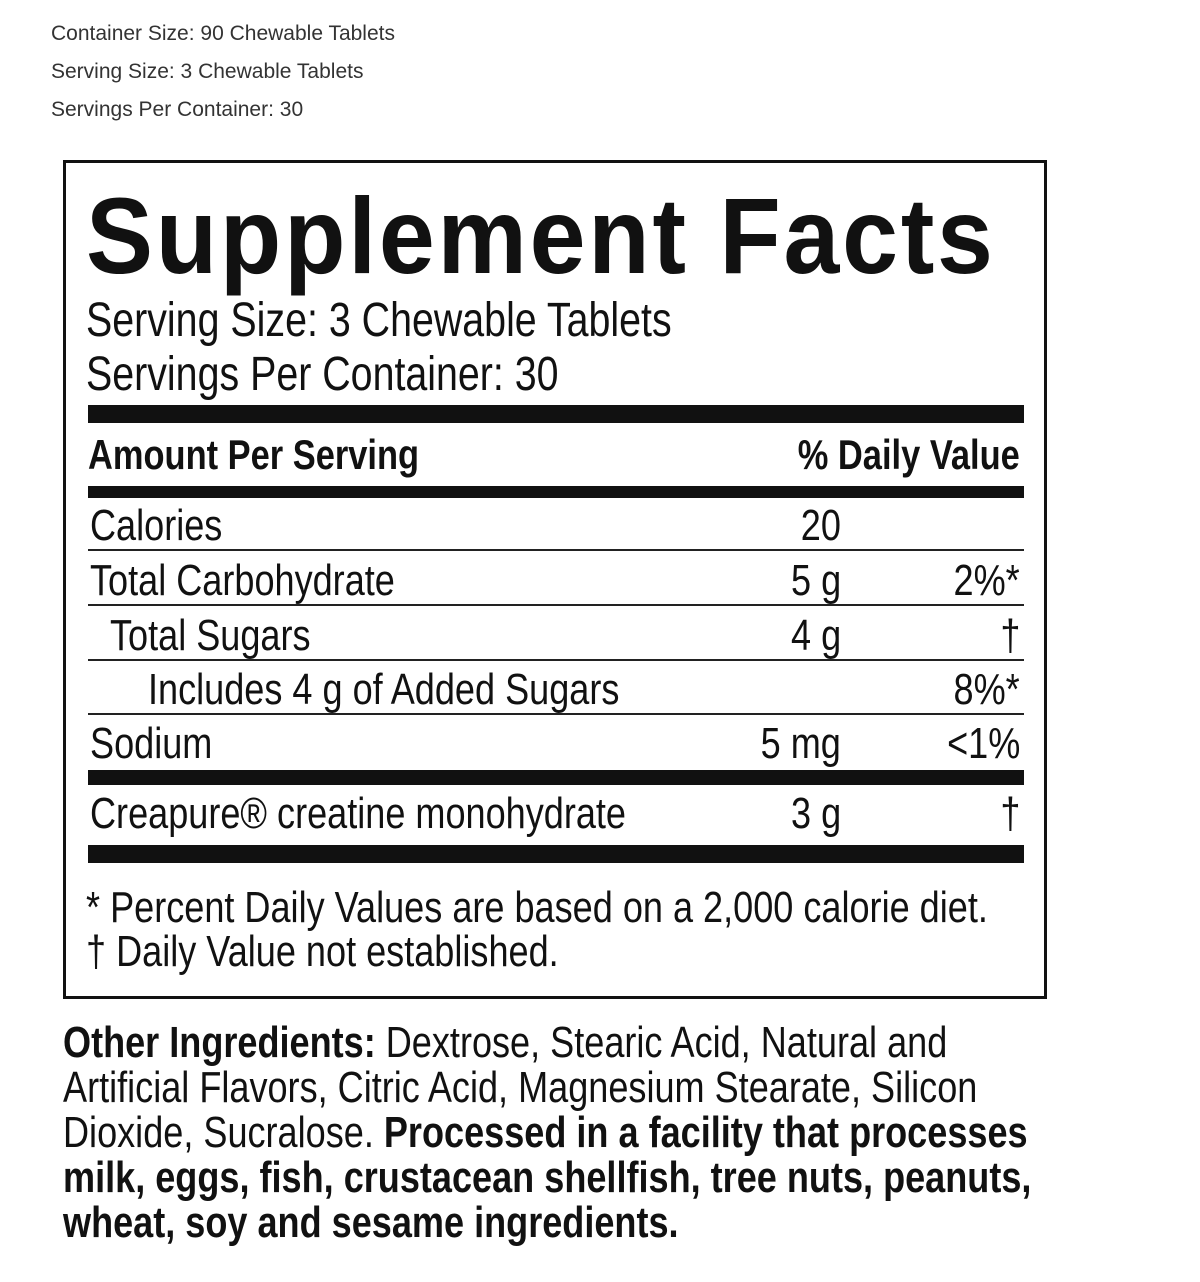 The width and height of the screenshot is (1200, 1282). I want to click on nutrient-name: Creapure® creatine monohydrate, so click(358, 813).